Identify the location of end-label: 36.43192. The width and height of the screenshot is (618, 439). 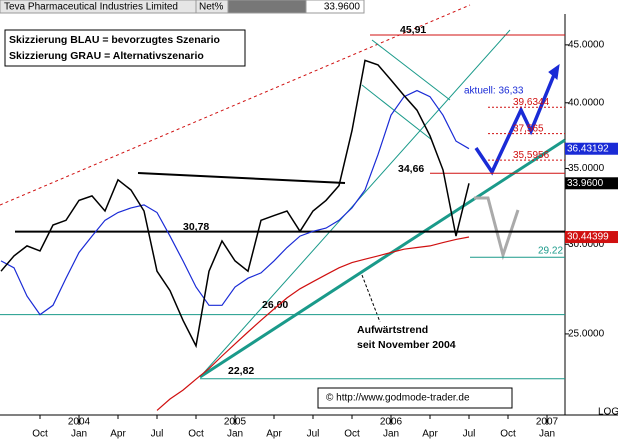
(588, 148).